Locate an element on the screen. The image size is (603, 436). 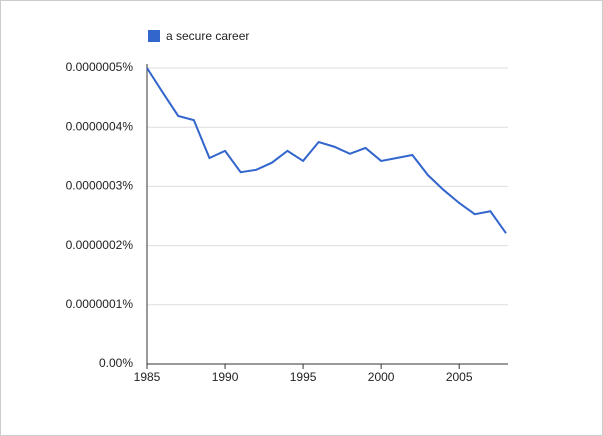
y-tick-label: 0.0000003% is located at coordinates (100, 186).